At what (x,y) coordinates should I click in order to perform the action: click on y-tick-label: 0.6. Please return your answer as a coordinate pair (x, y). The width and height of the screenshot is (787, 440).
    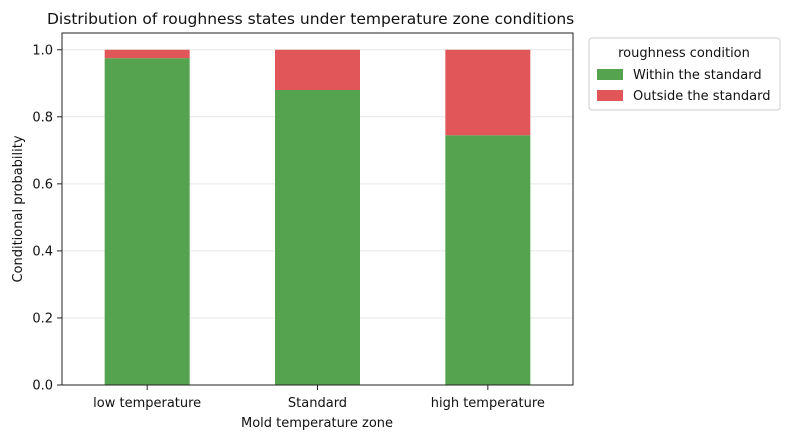
    Looking at the image, I should click on (42, 184).